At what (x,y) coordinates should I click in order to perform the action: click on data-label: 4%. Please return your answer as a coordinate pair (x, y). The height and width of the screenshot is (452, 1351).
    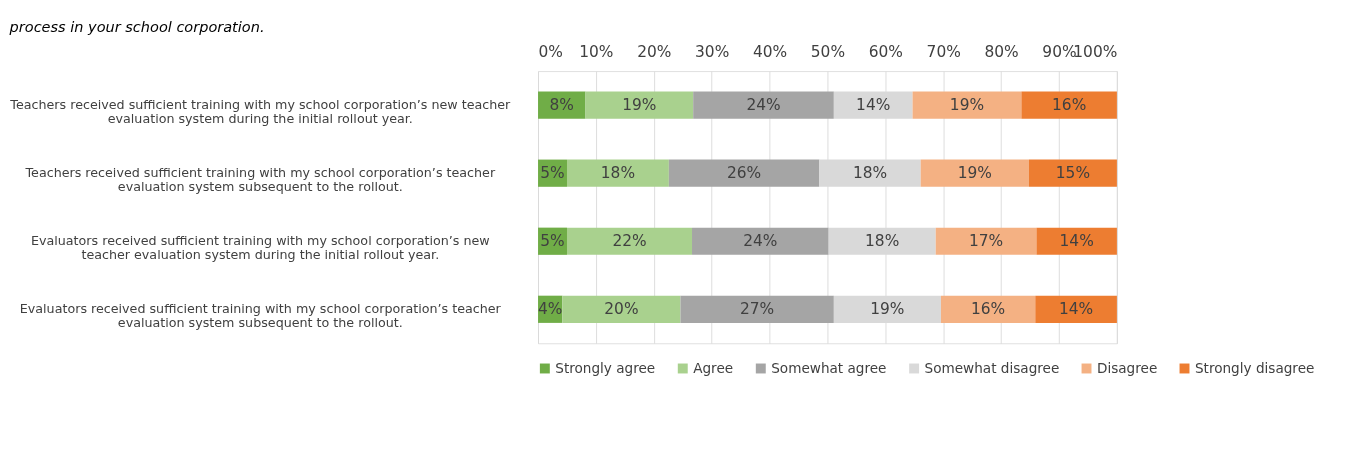
    Looking at the image, I should click on (550, 308).